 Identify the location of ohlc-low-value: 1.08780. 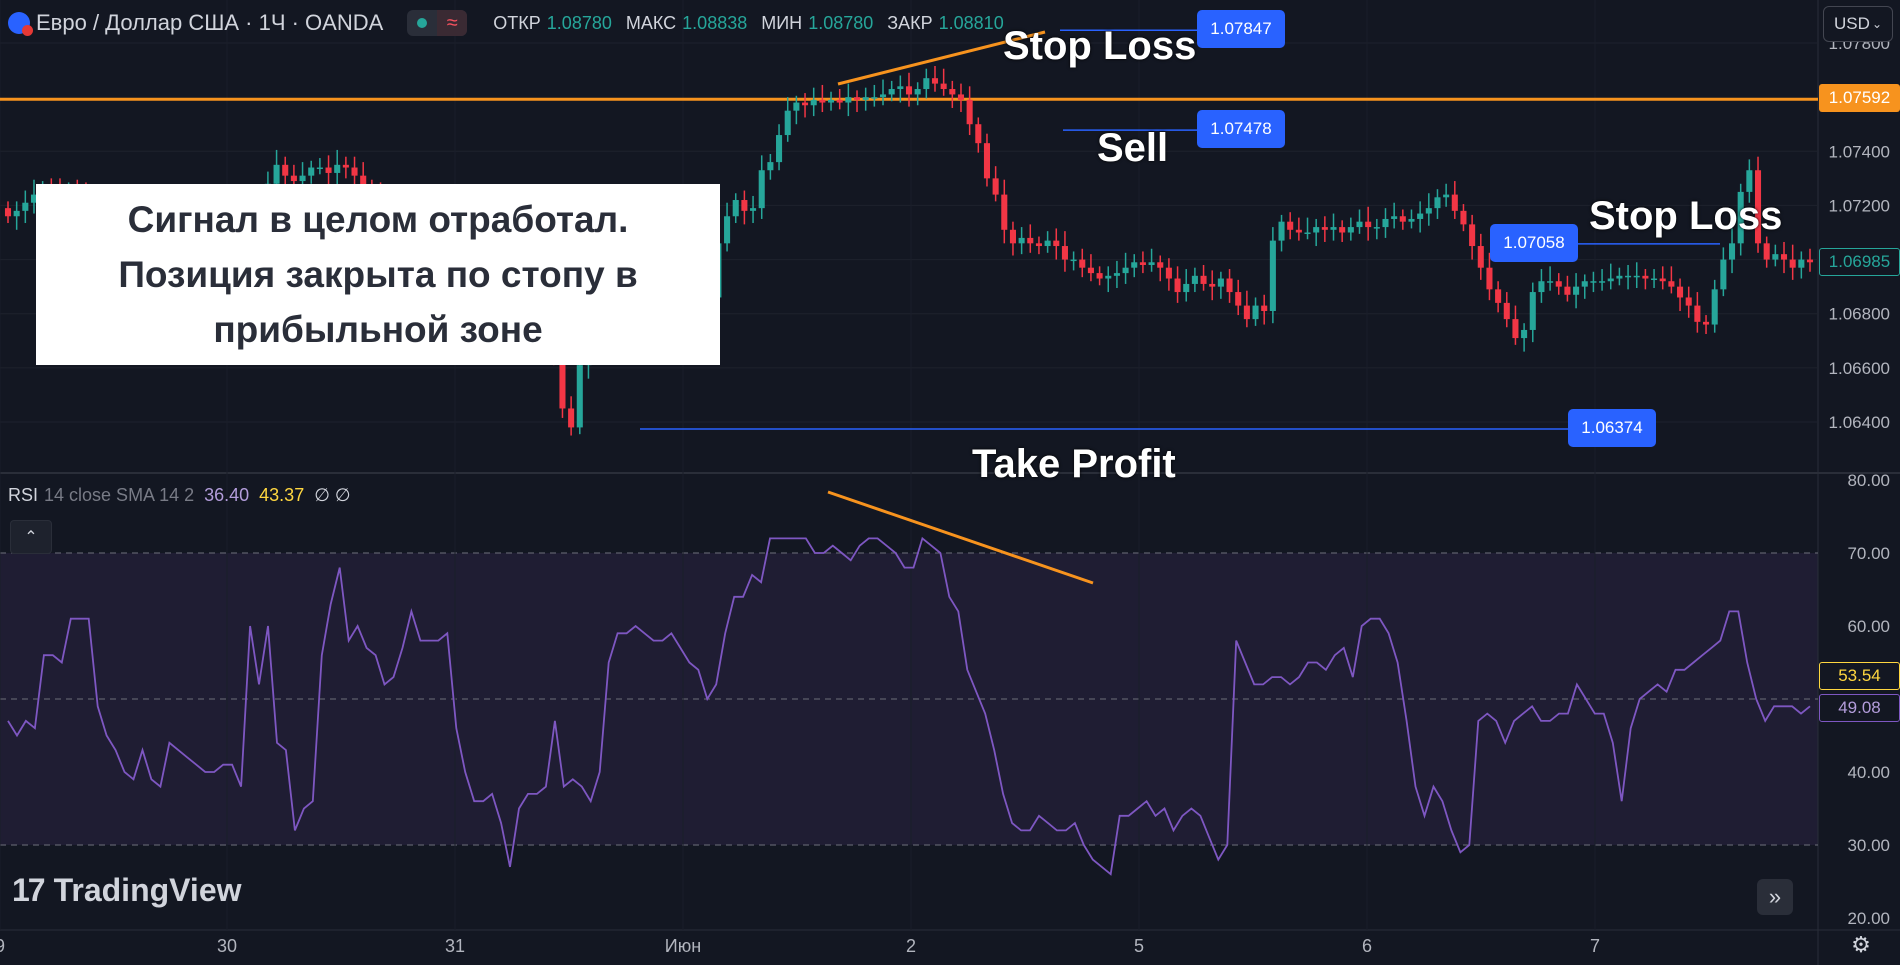
(841, 22).